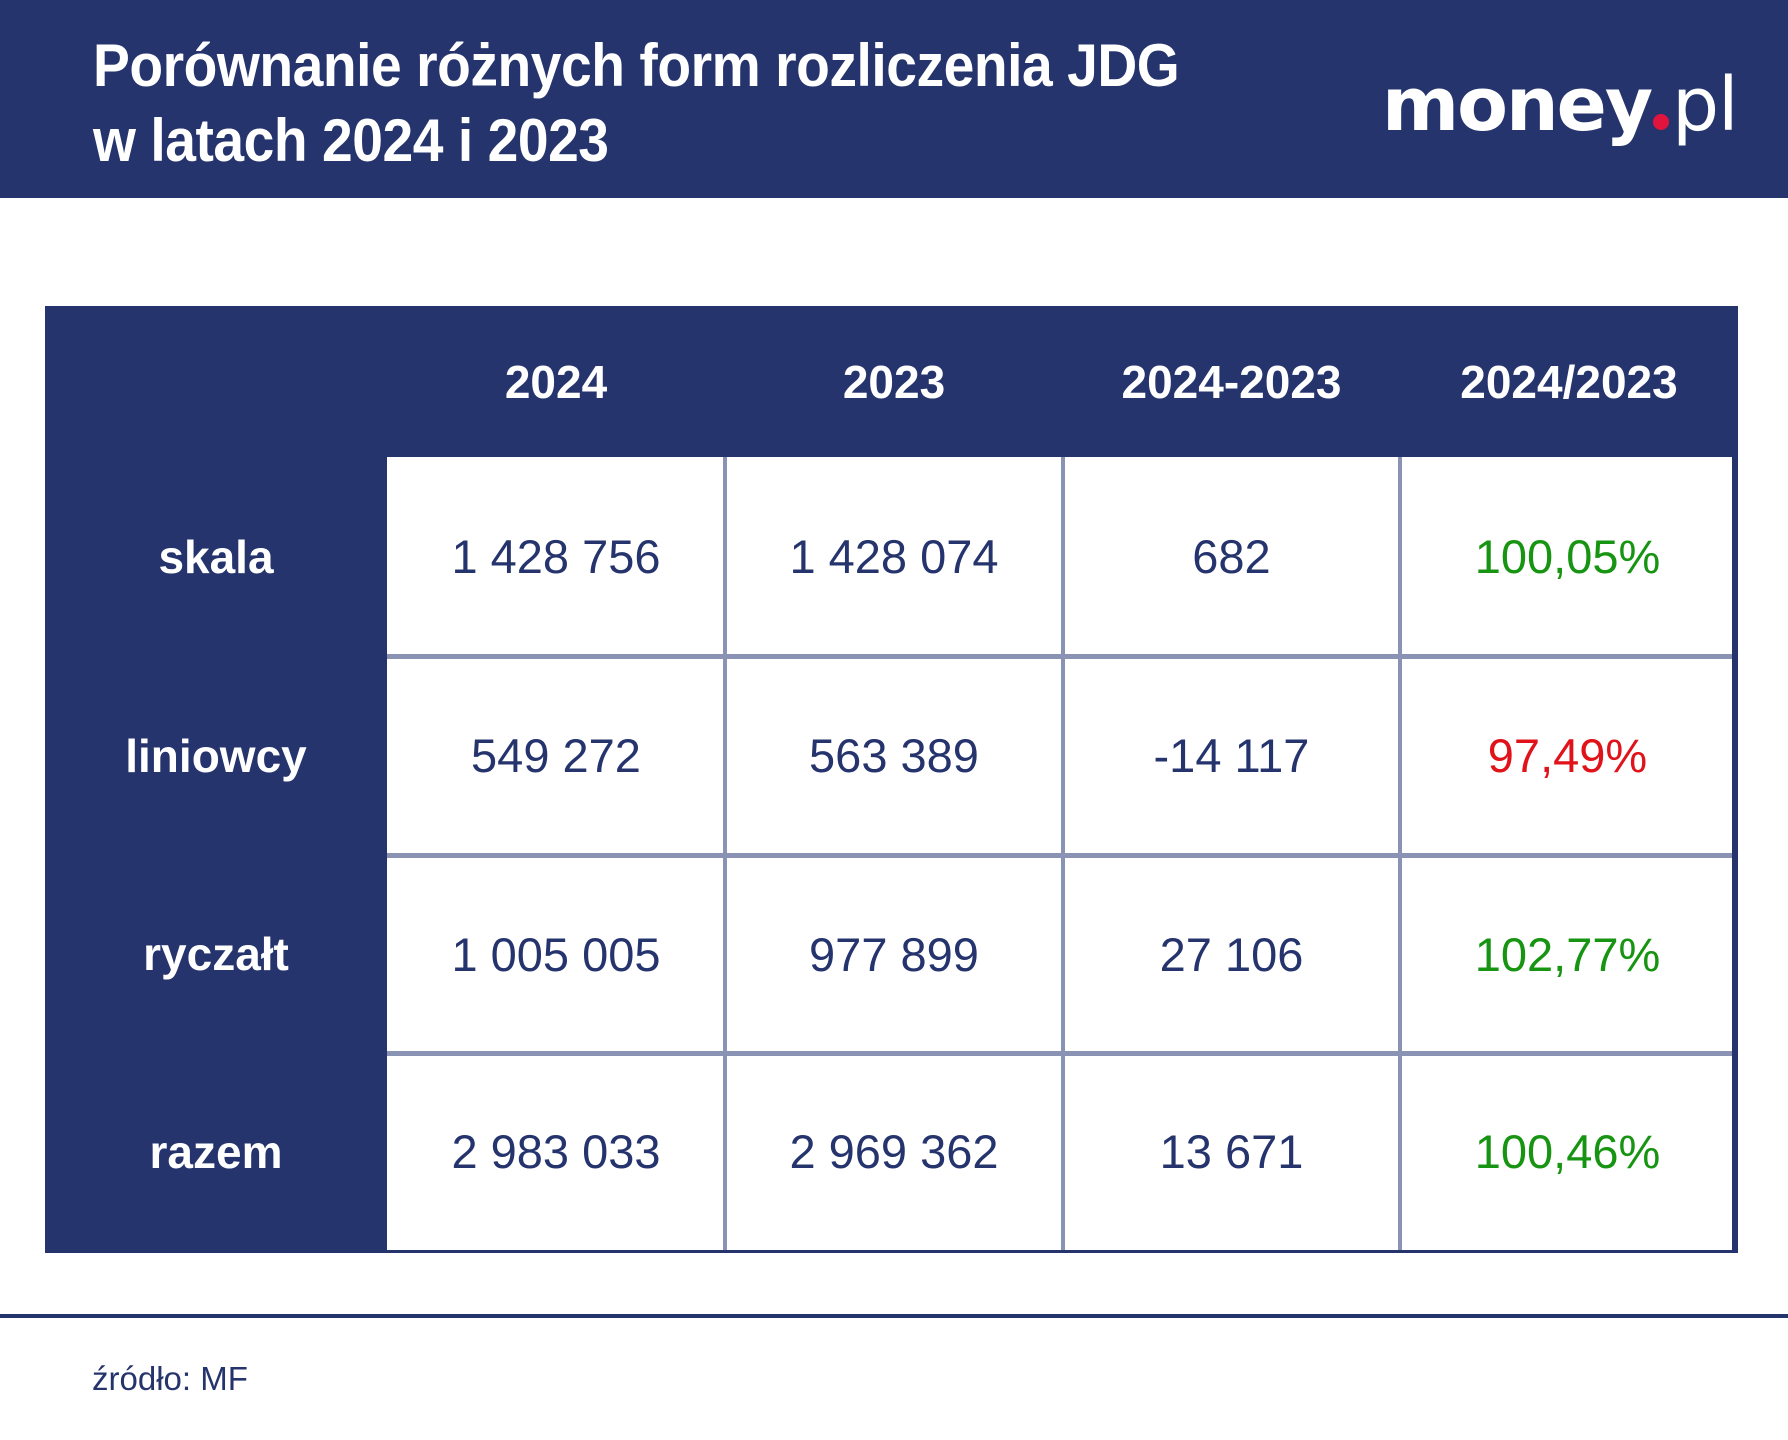  Describe the element at coordinates (1705, 105) in the screenshot. I see `logo-suffix: pl` at that location.